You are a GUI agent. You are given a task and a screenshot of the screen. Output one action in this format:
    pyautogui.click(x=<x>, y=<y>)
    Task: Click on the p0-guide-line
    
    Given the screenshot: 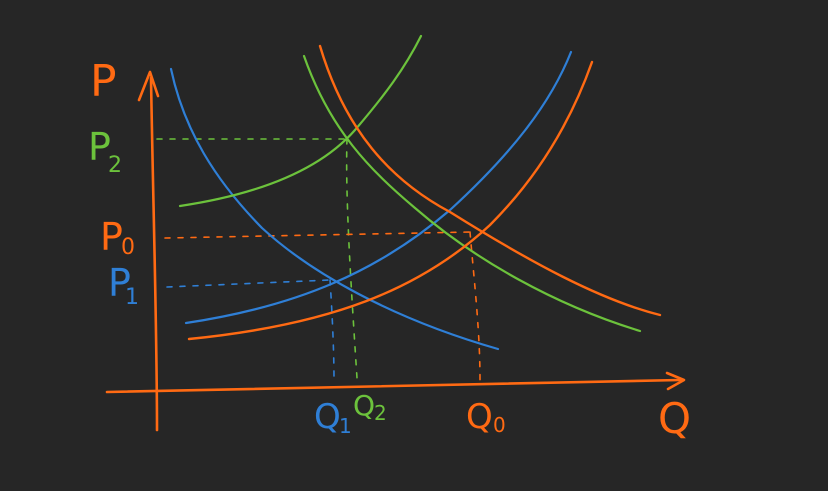 What is the action you would take?
    pyautogui.click(x=317, y=235)
    